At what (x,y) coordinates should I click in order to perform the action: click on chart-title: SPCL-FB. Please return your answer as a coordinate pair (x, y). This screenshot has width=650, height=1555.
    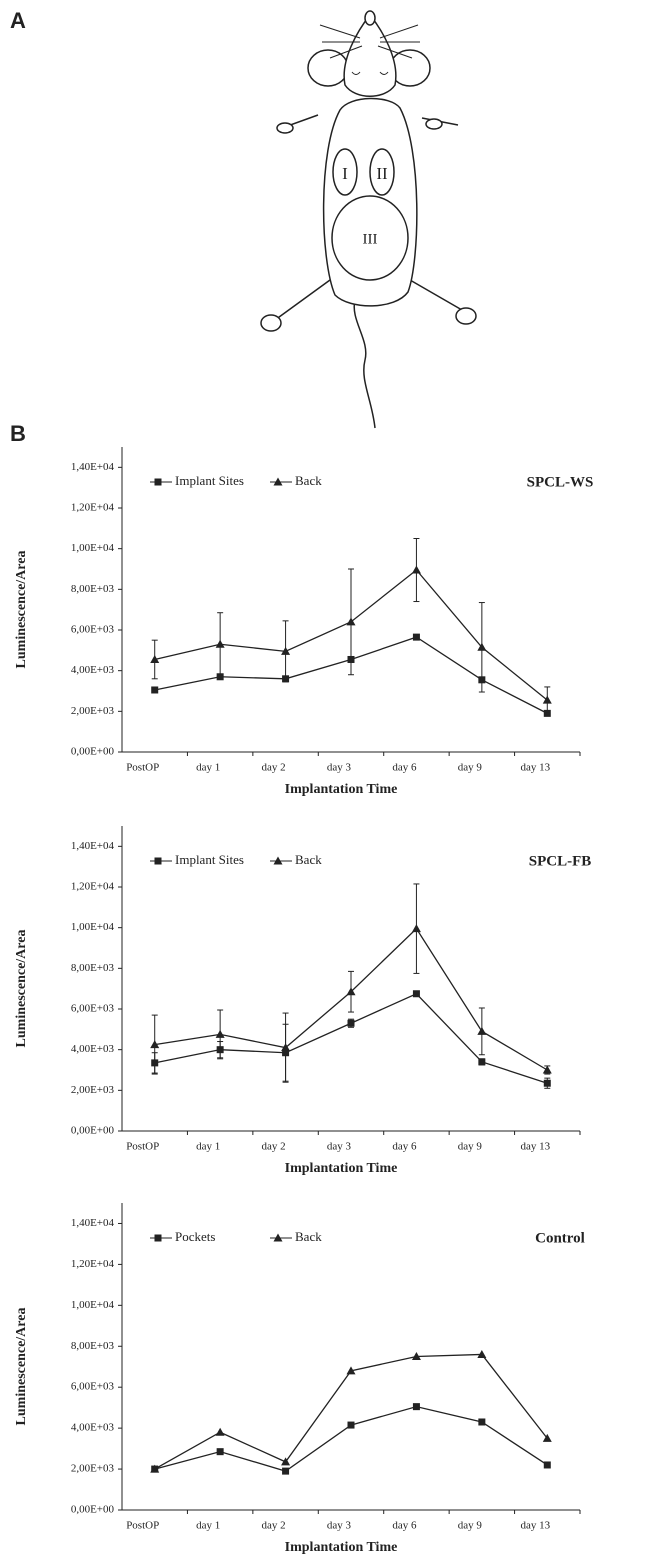
    Looking at the image, I should click on (560, 861).